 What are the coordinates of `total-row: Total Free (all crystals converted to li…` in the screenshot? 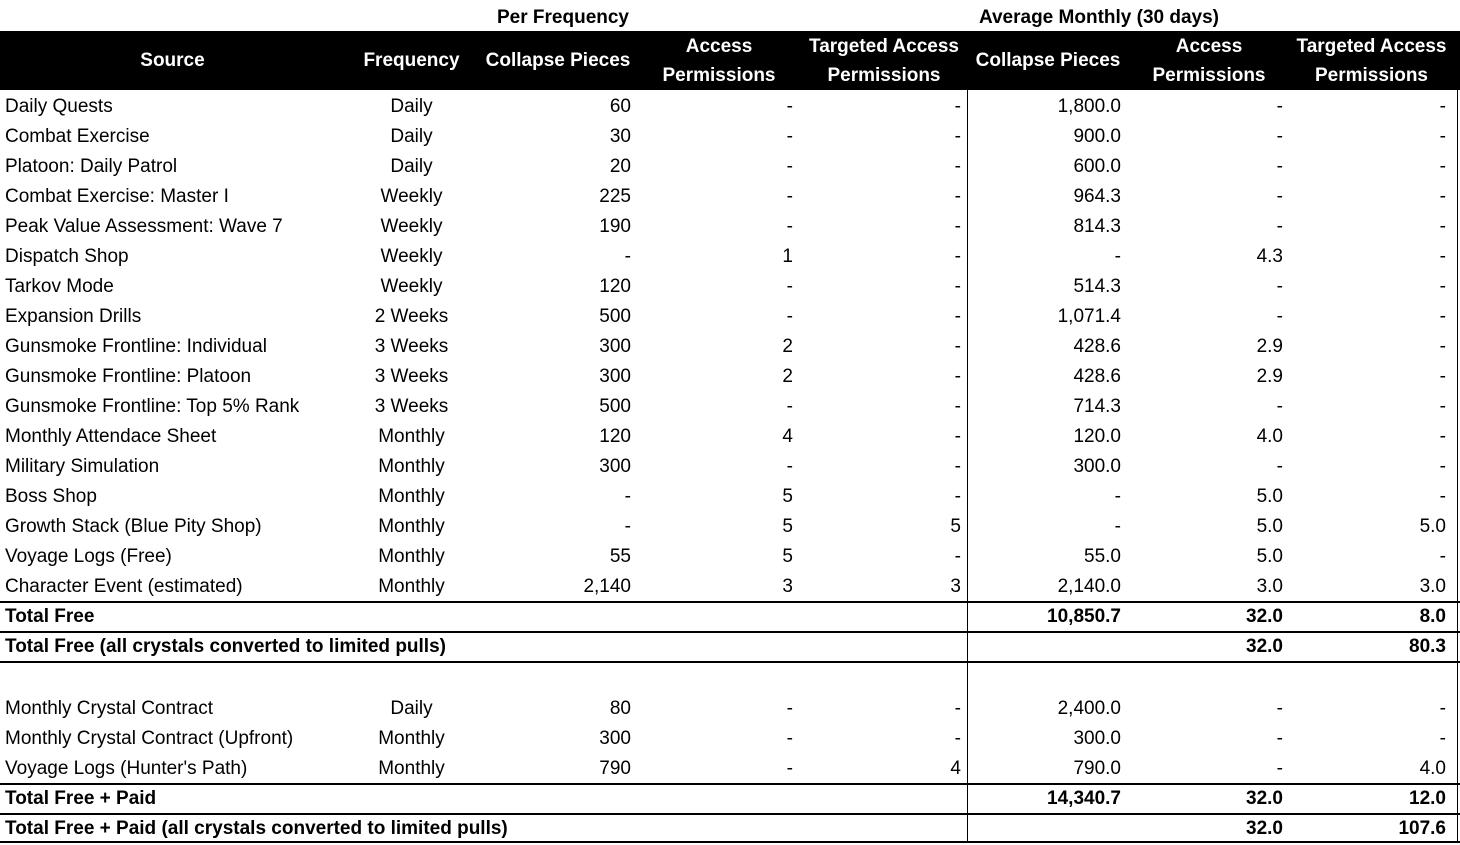 It's located at (730, 646).